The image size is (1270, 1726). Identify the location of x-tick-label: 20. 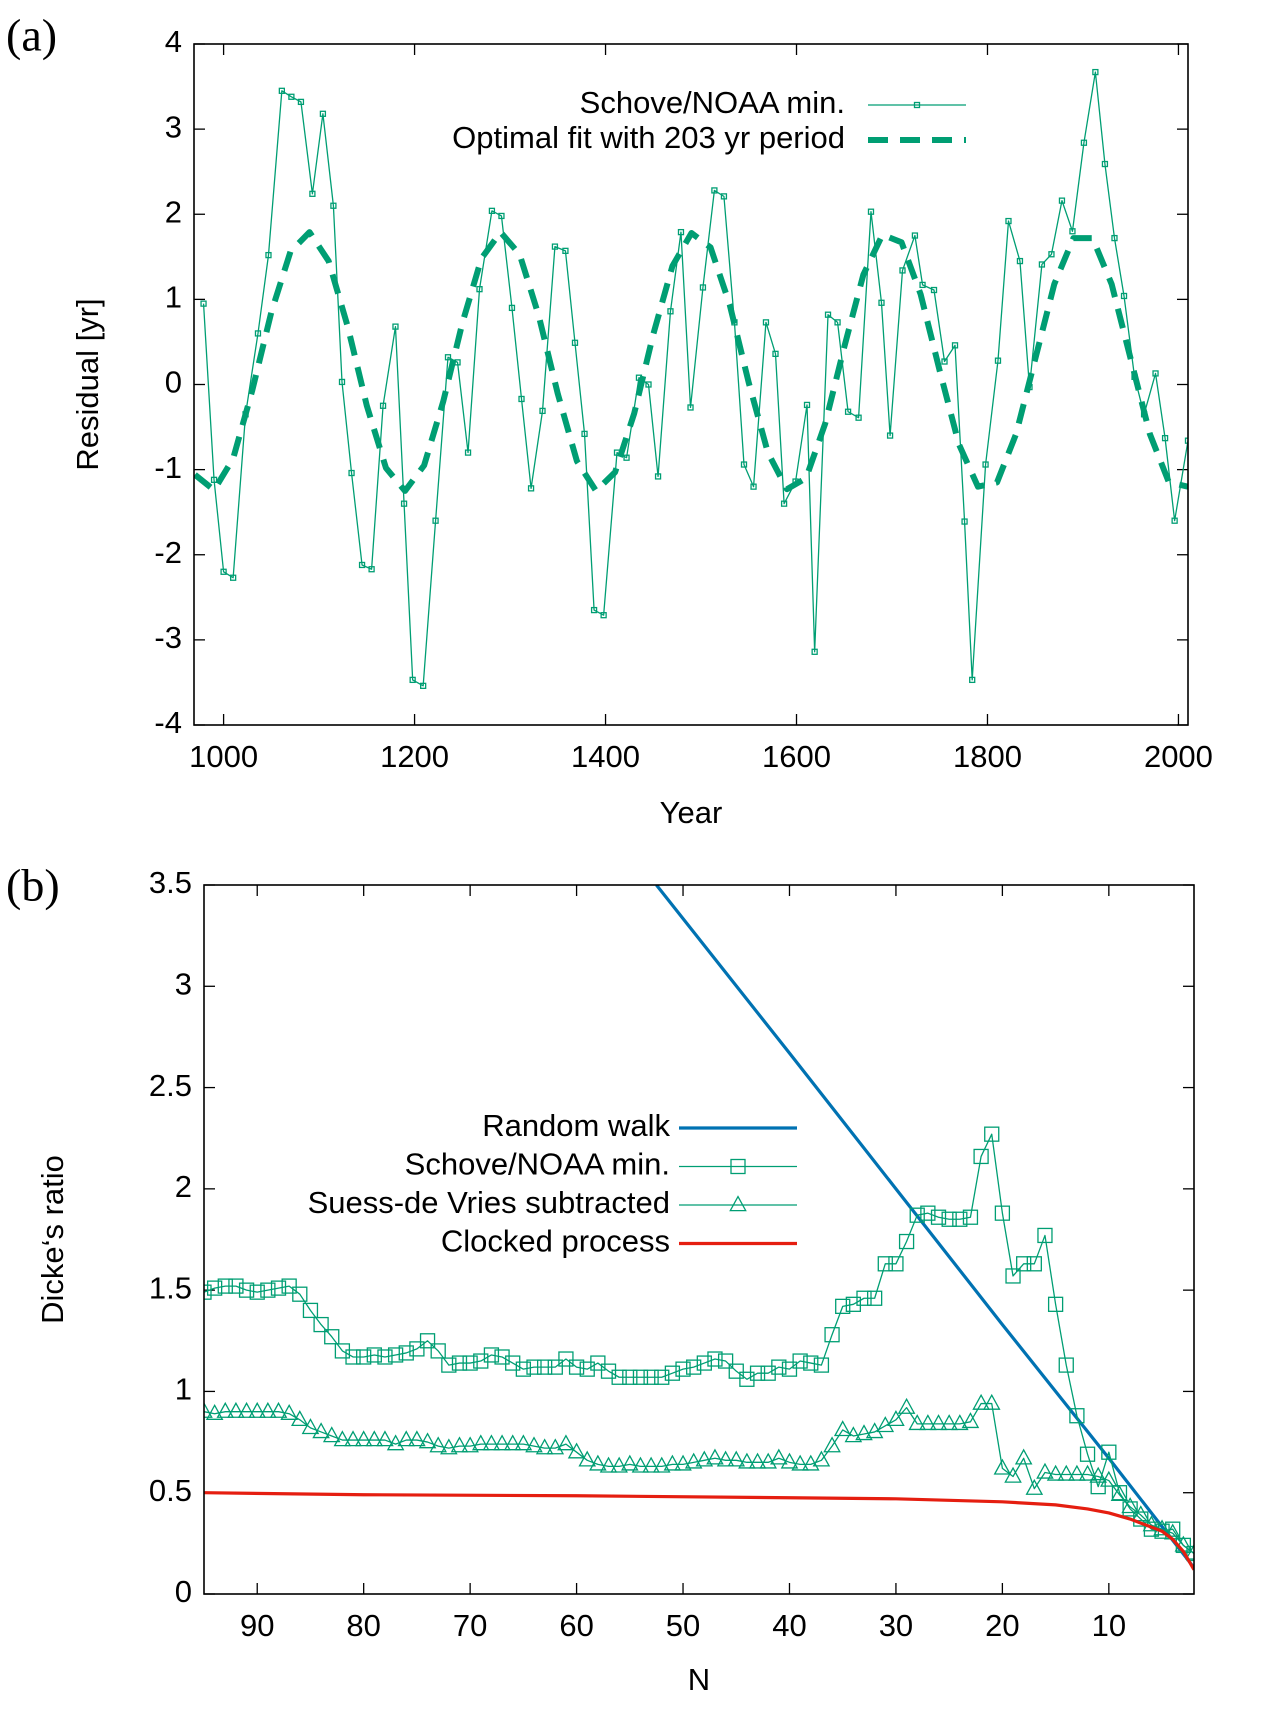
(1002, 1625).